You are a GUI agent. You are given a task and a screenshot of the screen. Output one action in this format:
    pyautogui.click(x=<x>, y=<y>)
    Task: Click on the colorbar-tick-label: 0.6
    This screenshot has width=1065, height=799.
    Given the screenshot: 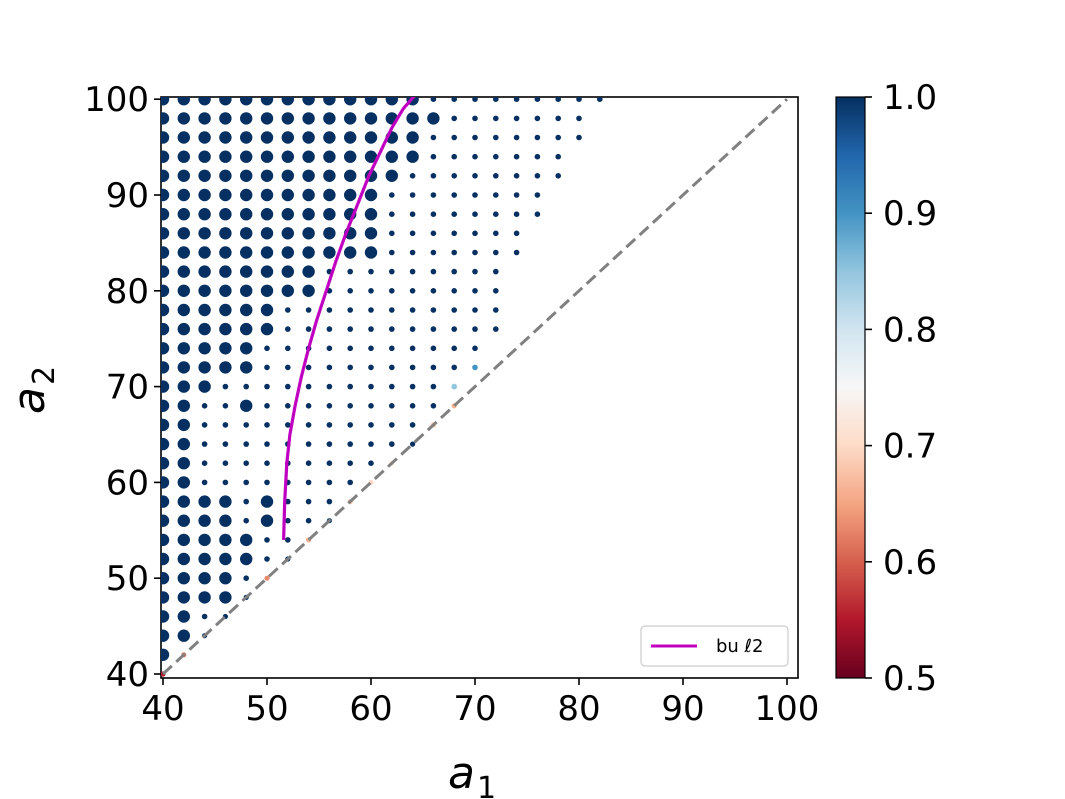 What is the action you would take?
    pyautogui.click(x=910, y=563)
    